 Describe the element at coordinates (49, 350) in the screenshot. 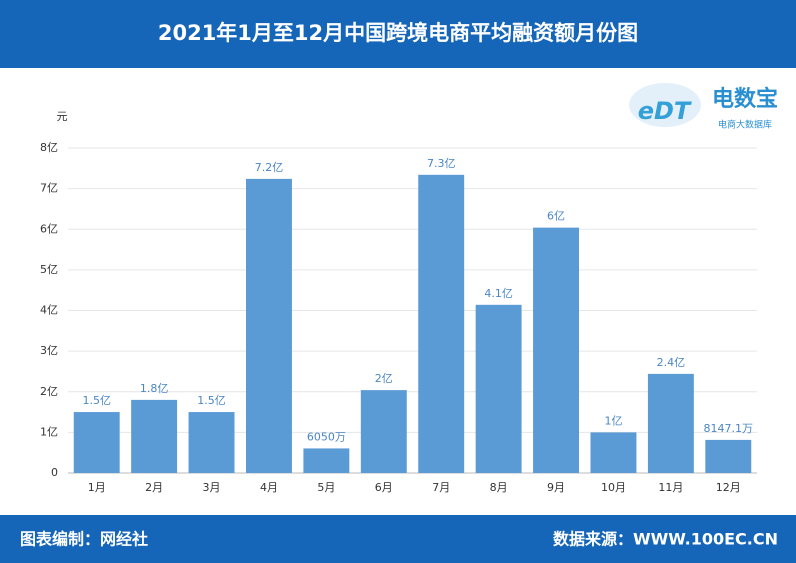

I see `y-tick-label: 3亿` at that location.